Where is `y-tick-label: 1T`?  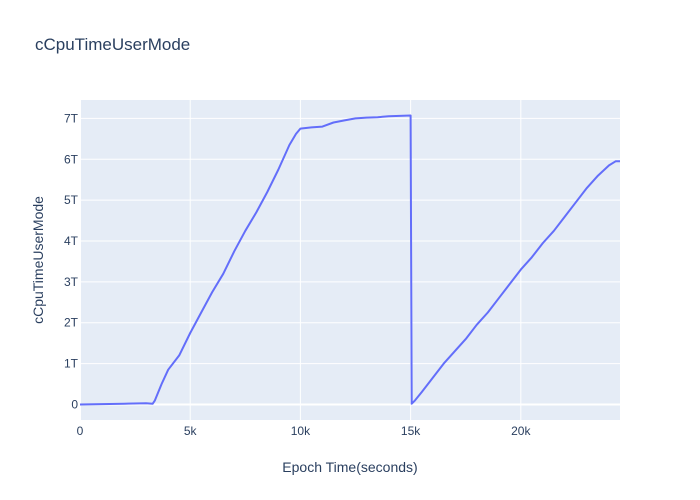
y-tick-label: 1T is located at coordinates (71, 364).